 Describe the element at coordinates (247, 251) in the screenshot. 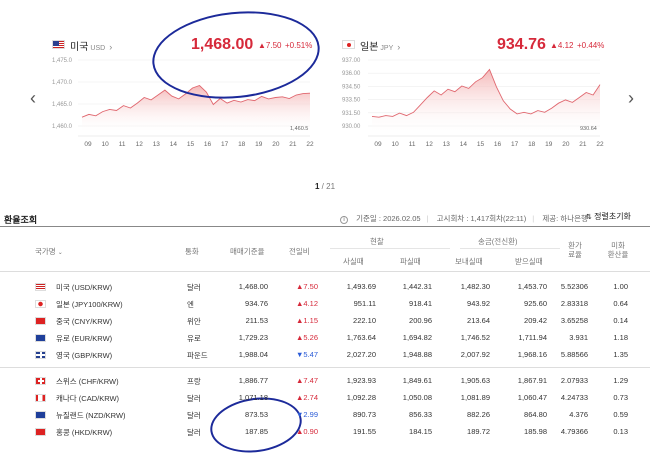

I see `th-base: 매매기준율` at that location.